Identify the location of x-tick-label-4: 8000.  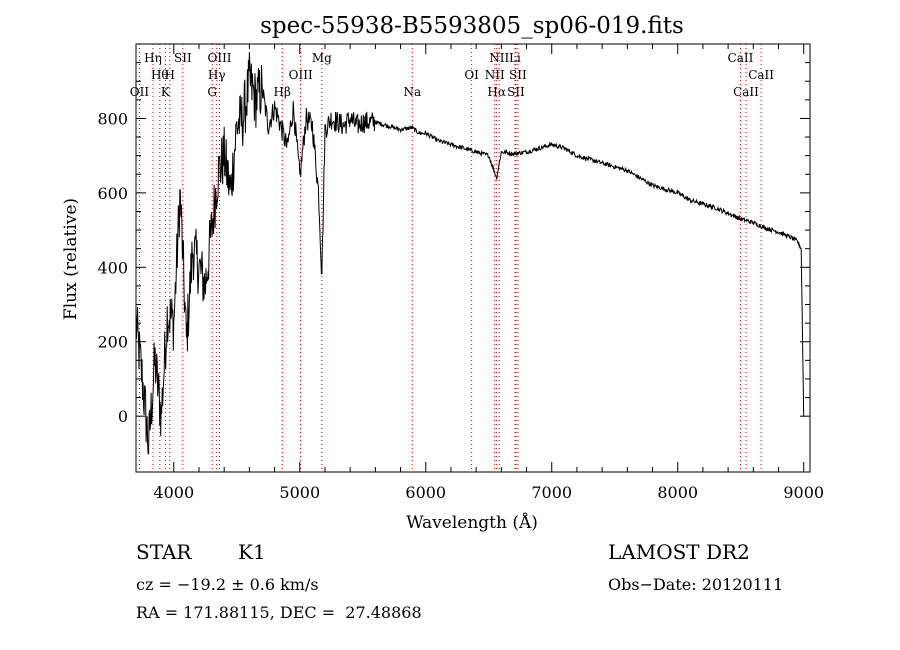
(677, 492).